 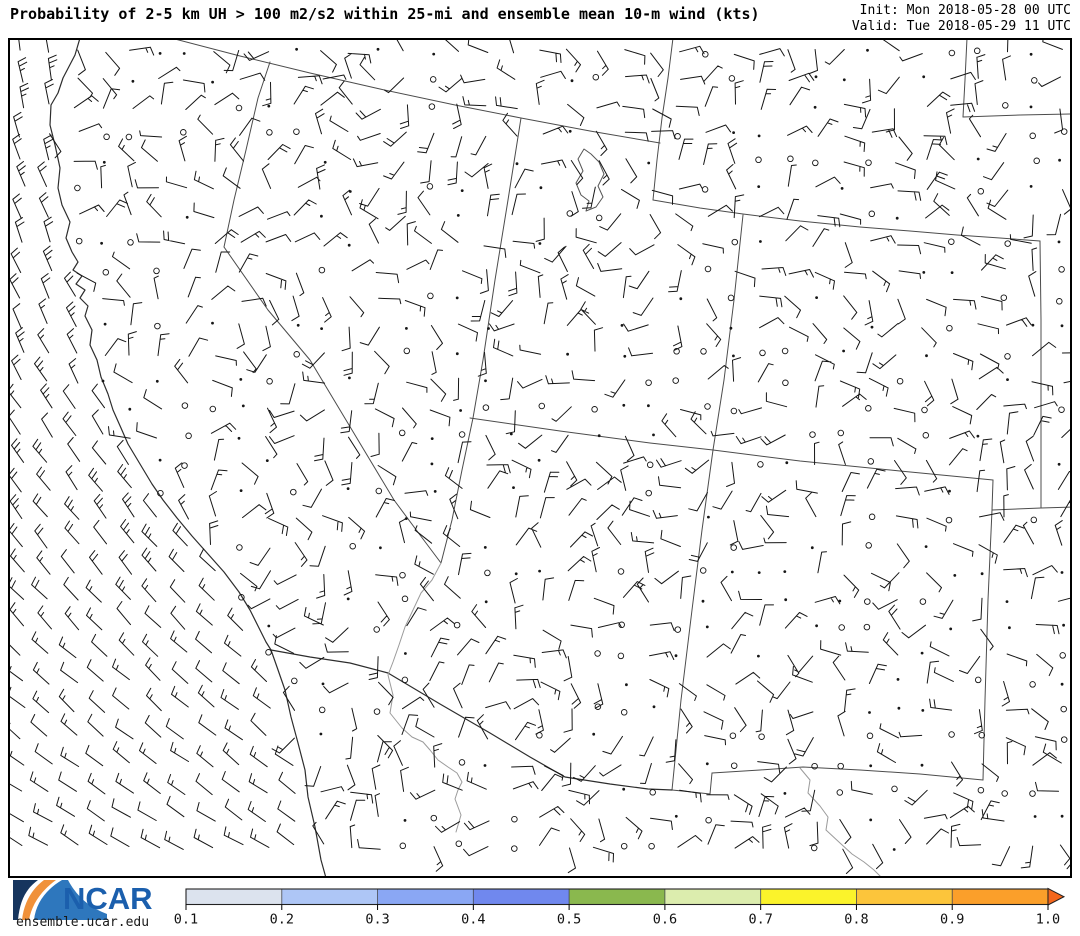 I want to click on site-url: ensemble.ucar.edu, so click(x=83, y=922).